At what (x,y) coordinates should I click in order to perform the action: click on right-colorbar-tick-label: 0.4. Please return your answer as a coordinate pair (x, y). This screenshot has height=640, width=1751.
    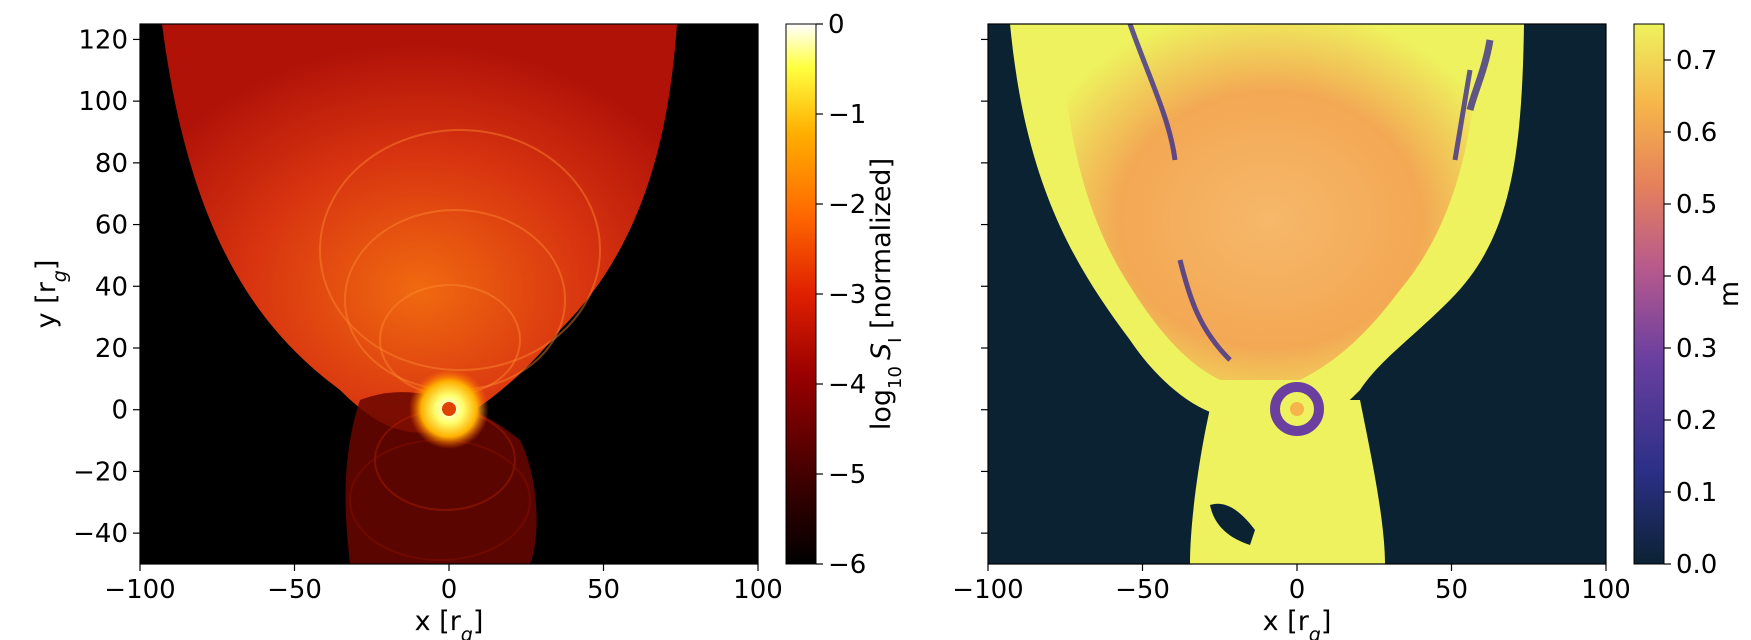
    Looking at the image, I should click on (1696, 277).